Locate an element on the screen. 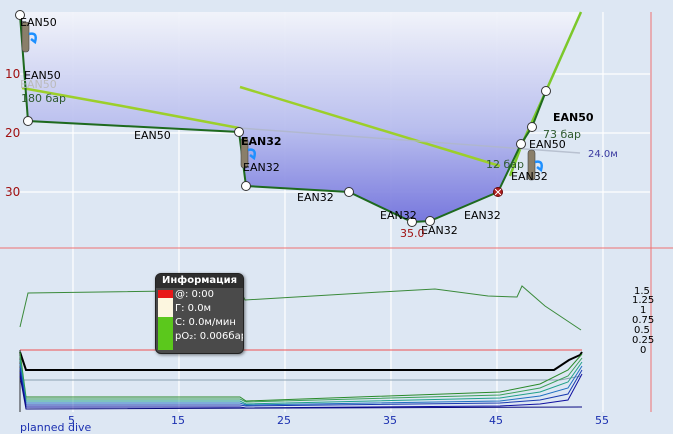 This screenshot has height=434, width=673. gas-line-left is located at coordinates (130, 108).